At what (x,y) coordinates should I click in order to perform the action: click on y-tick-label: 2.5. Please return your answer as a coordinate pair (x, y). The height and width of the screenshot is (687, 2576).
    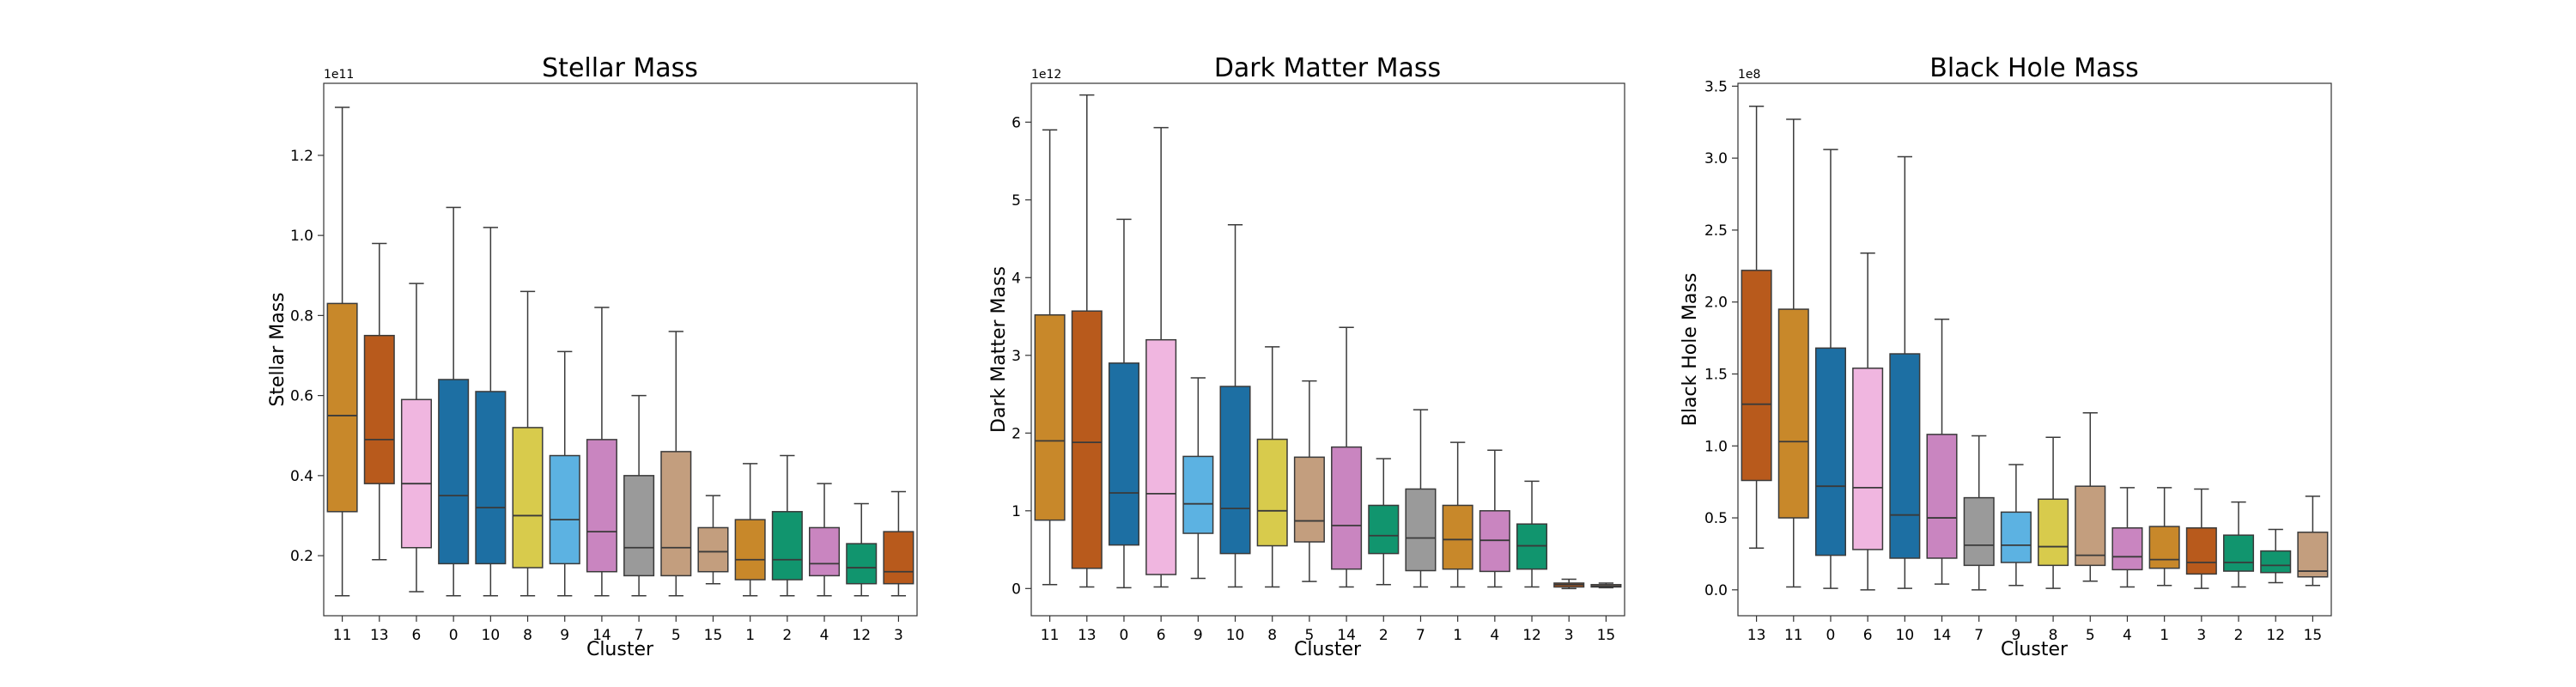
    Looking at the image, I should click on (1716, 231).